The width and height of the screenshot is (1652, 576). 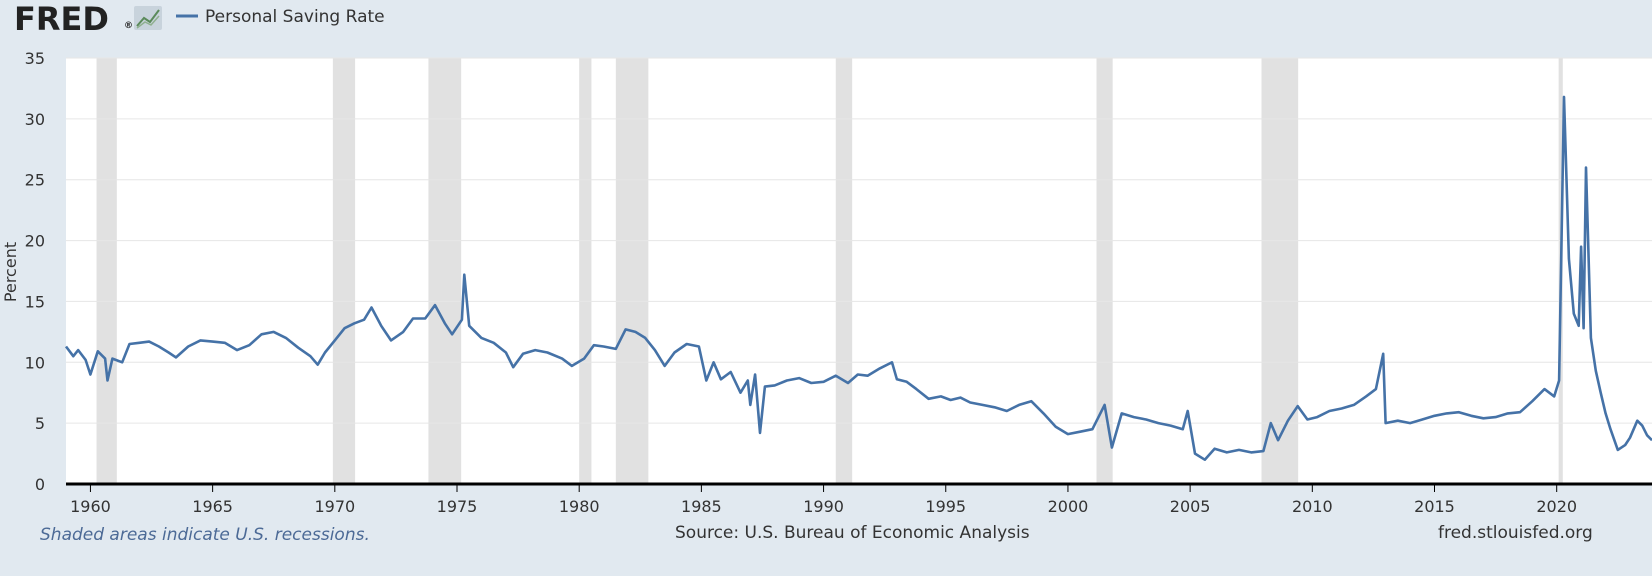 What do you see at coordinates (90, 506) in the screenshot?
I see `x-tick-label-1960: 1960` at bounding box center [90, 506].